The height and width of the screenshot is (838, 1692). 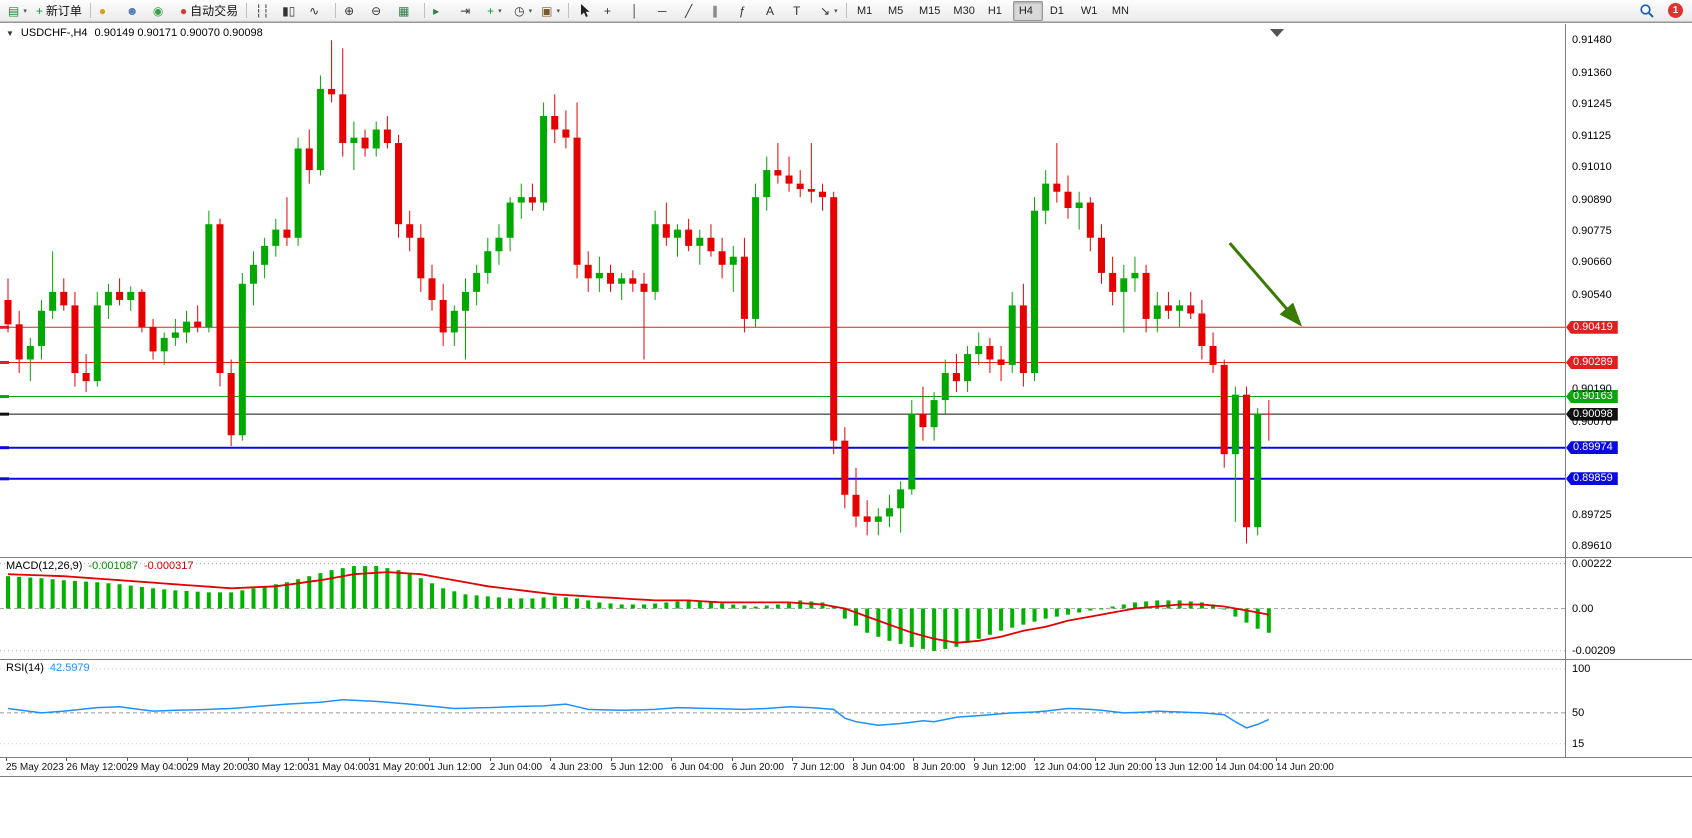 What do you see at coordinates (782, 708) in the screenshot?
I see `rsi-panel` at bounding box center [782, 708].